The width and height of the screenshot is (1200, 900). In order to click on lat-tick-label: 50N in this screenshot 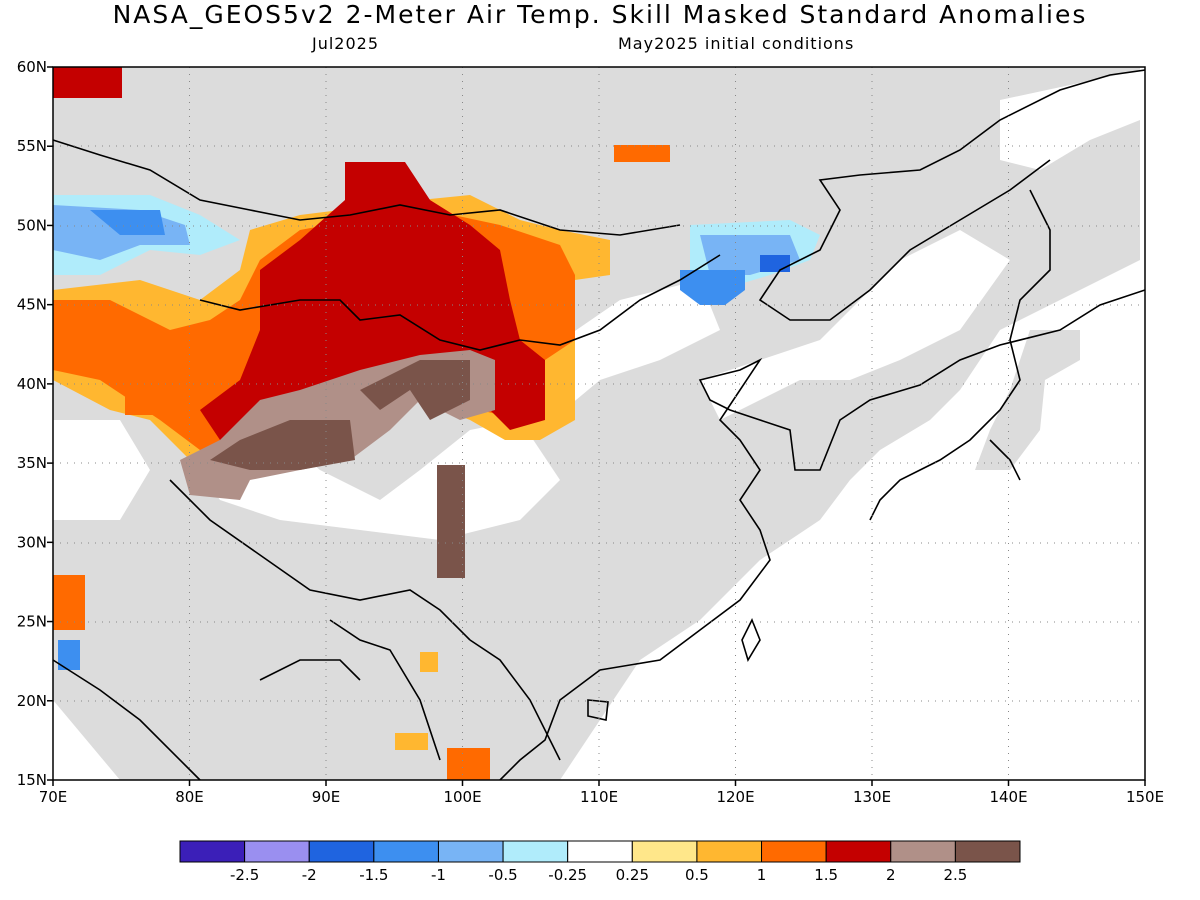, I will do `click(32, 225)`.